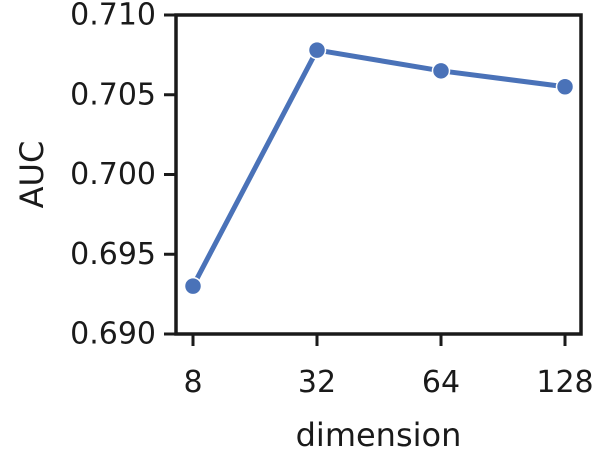  What do you see at coordinates (32, 175) in the screenshot?
I see `y-axis-title: AUC` at bounding box center [32, 175].